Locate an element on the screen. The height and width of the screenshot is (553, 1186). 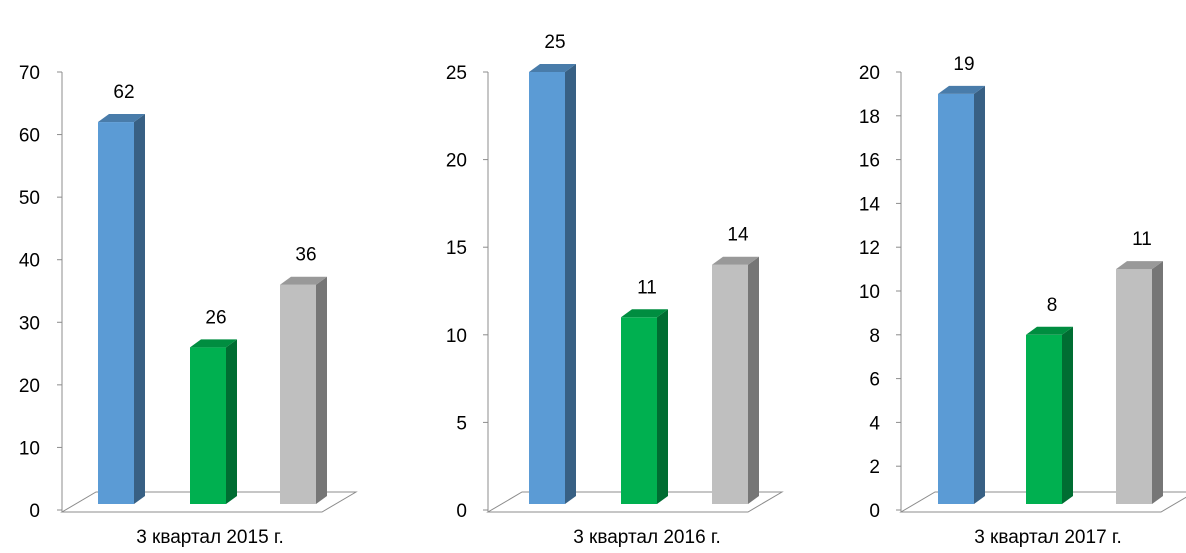
bar-3: 14 is located at coordinates (735, 364).